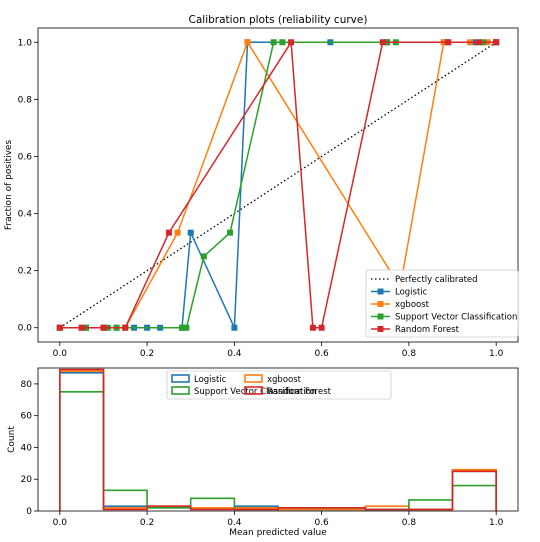  I want to click on x-axis-label: Mean predicted value, so click(278, 533).